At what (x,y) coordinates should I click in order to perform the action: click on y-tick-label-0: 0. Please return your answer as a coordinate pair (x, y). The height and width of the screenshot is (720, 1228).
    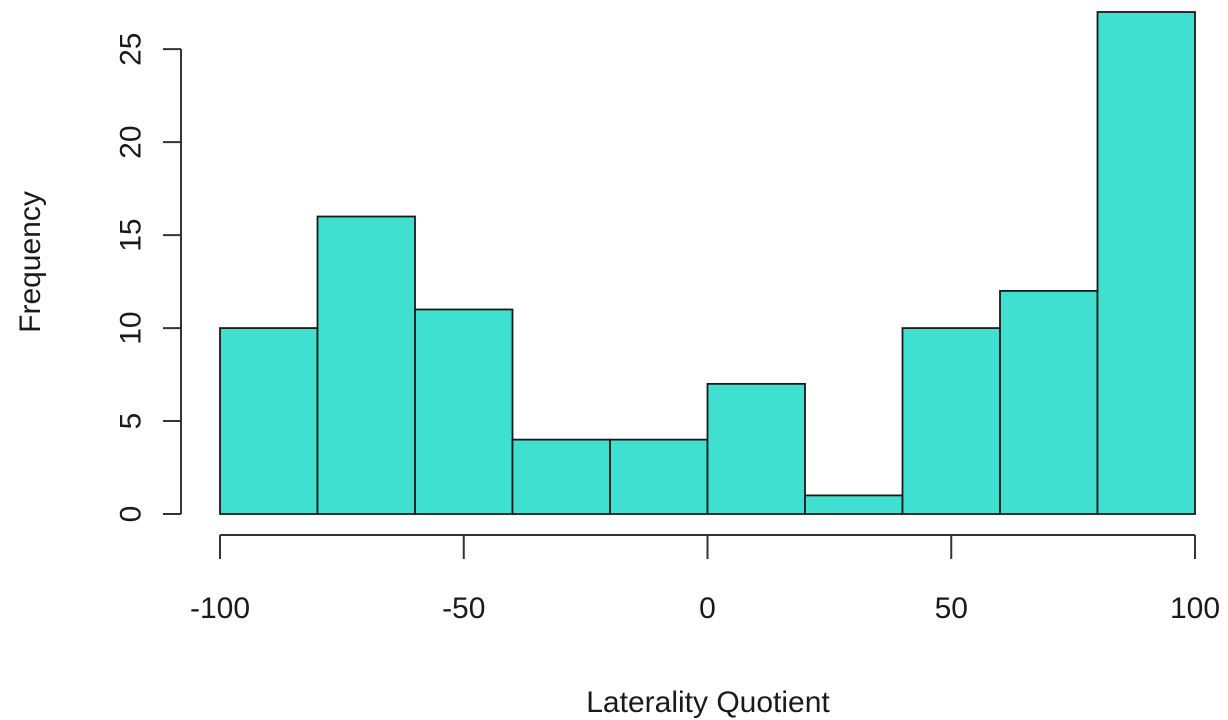
    Looking at the image, I should click on (131, 514).